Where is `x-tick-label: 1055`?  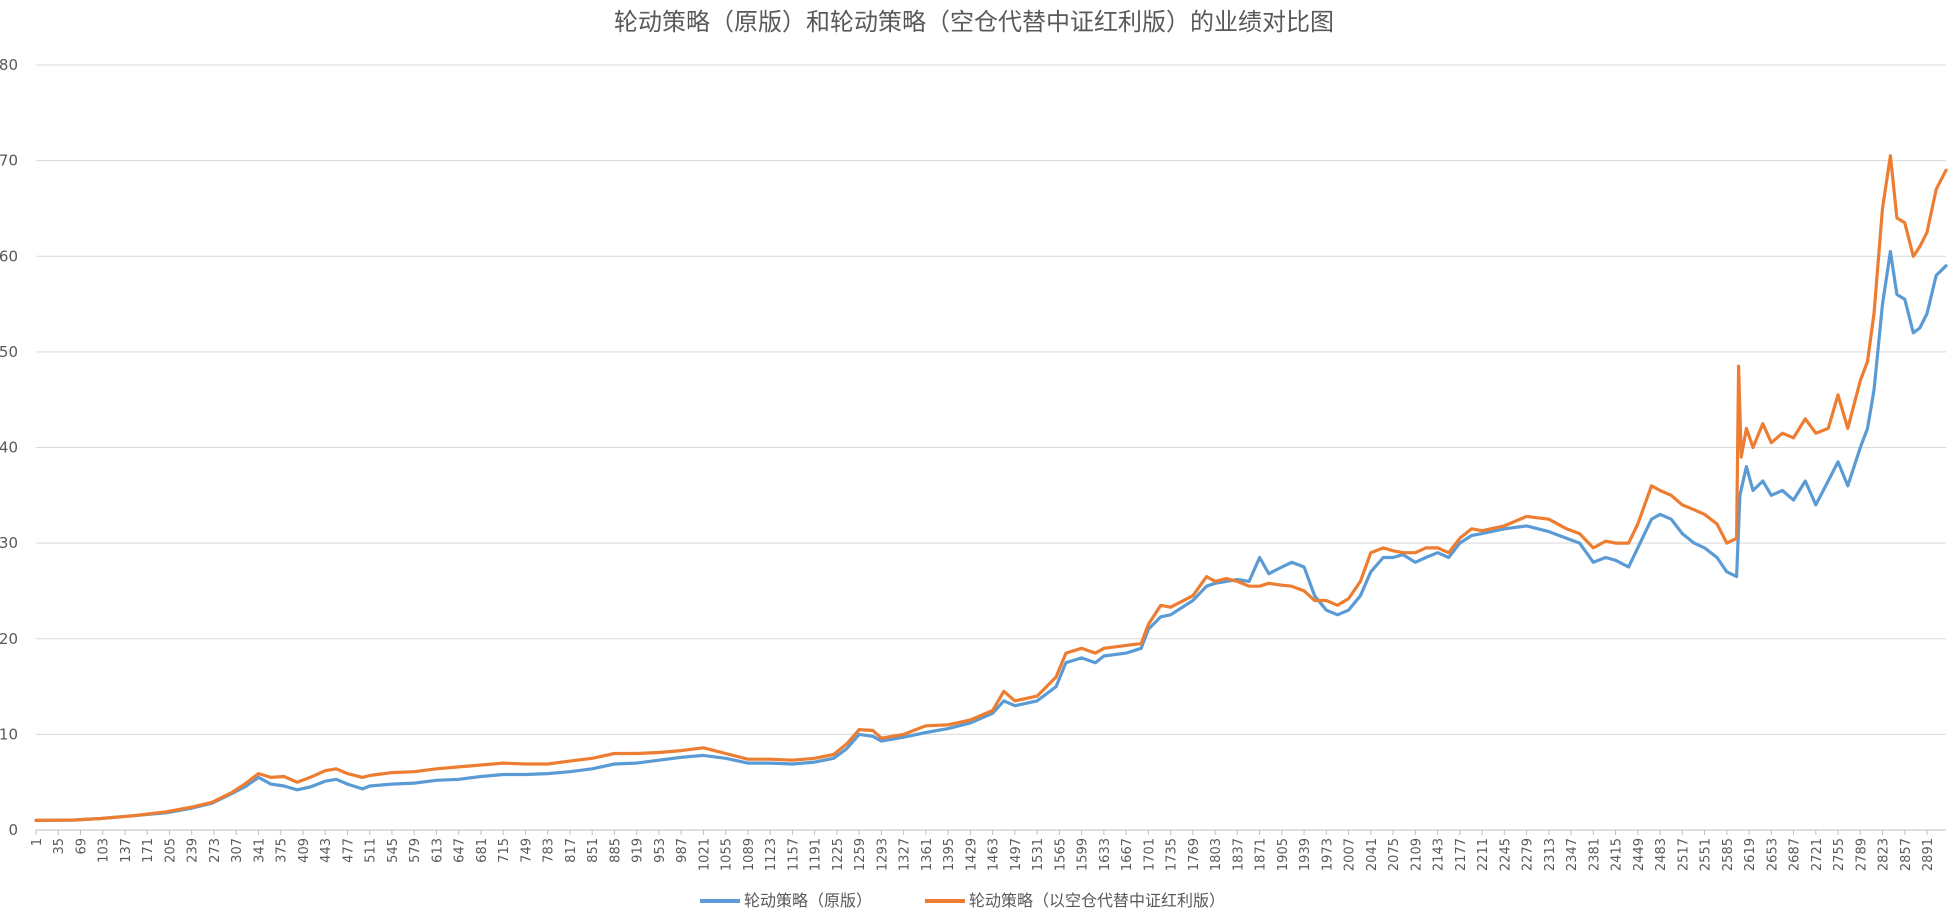 x-tick-label: 1055 is located at coordinates (727, 854).